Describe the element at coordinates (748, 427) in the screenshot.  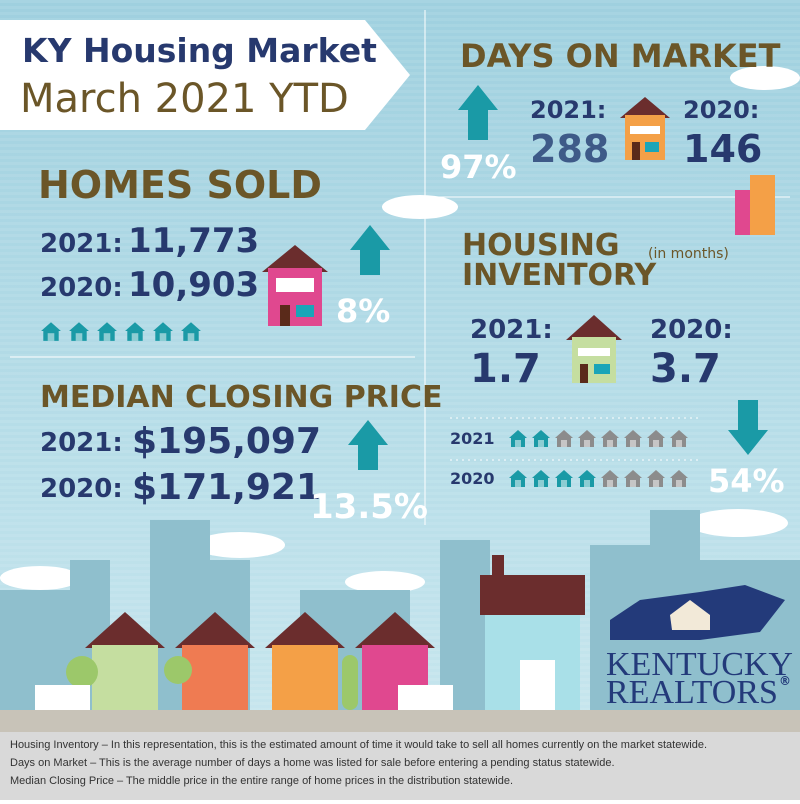
I see `down-arrow` at that location.